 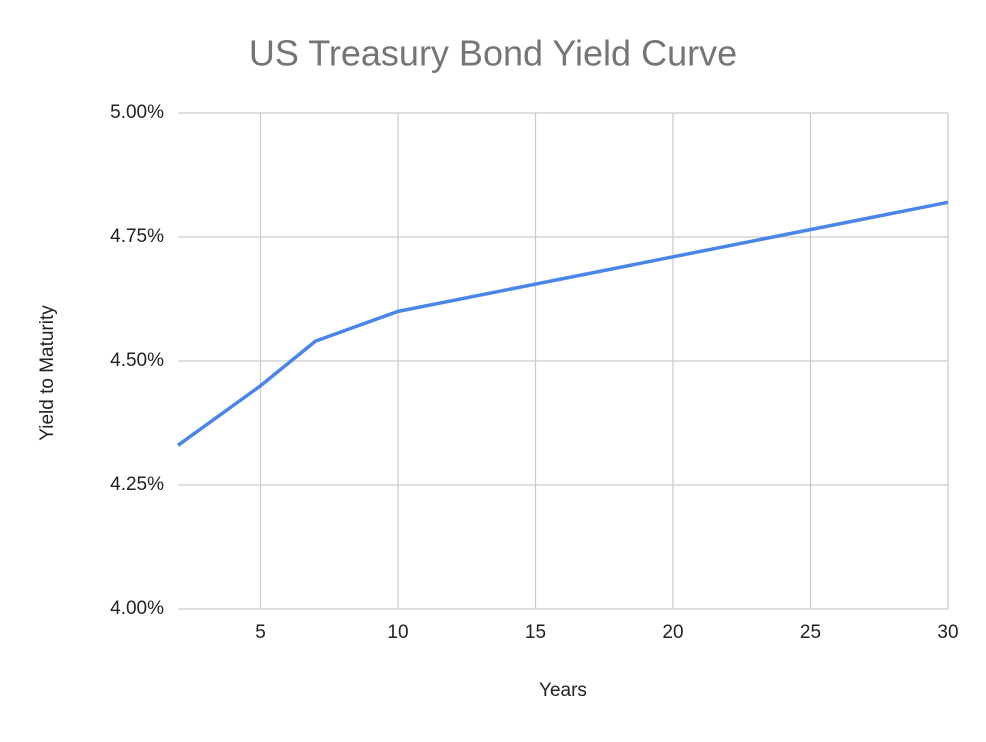 I want to click on y-tick-label: 4.75%, so click(x=137, y=236).